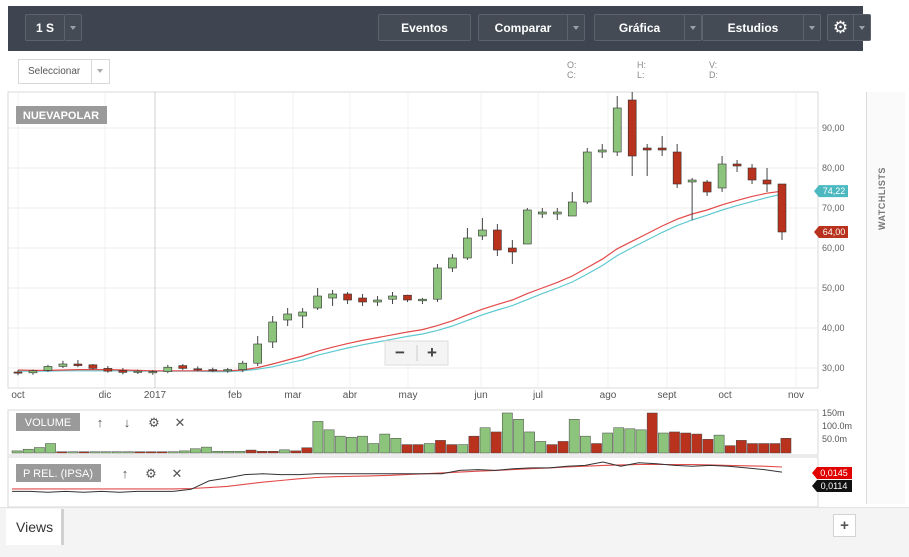 This screenshot has height=557, width=909. I want to click on relative-price-tag, so click(832, 486).